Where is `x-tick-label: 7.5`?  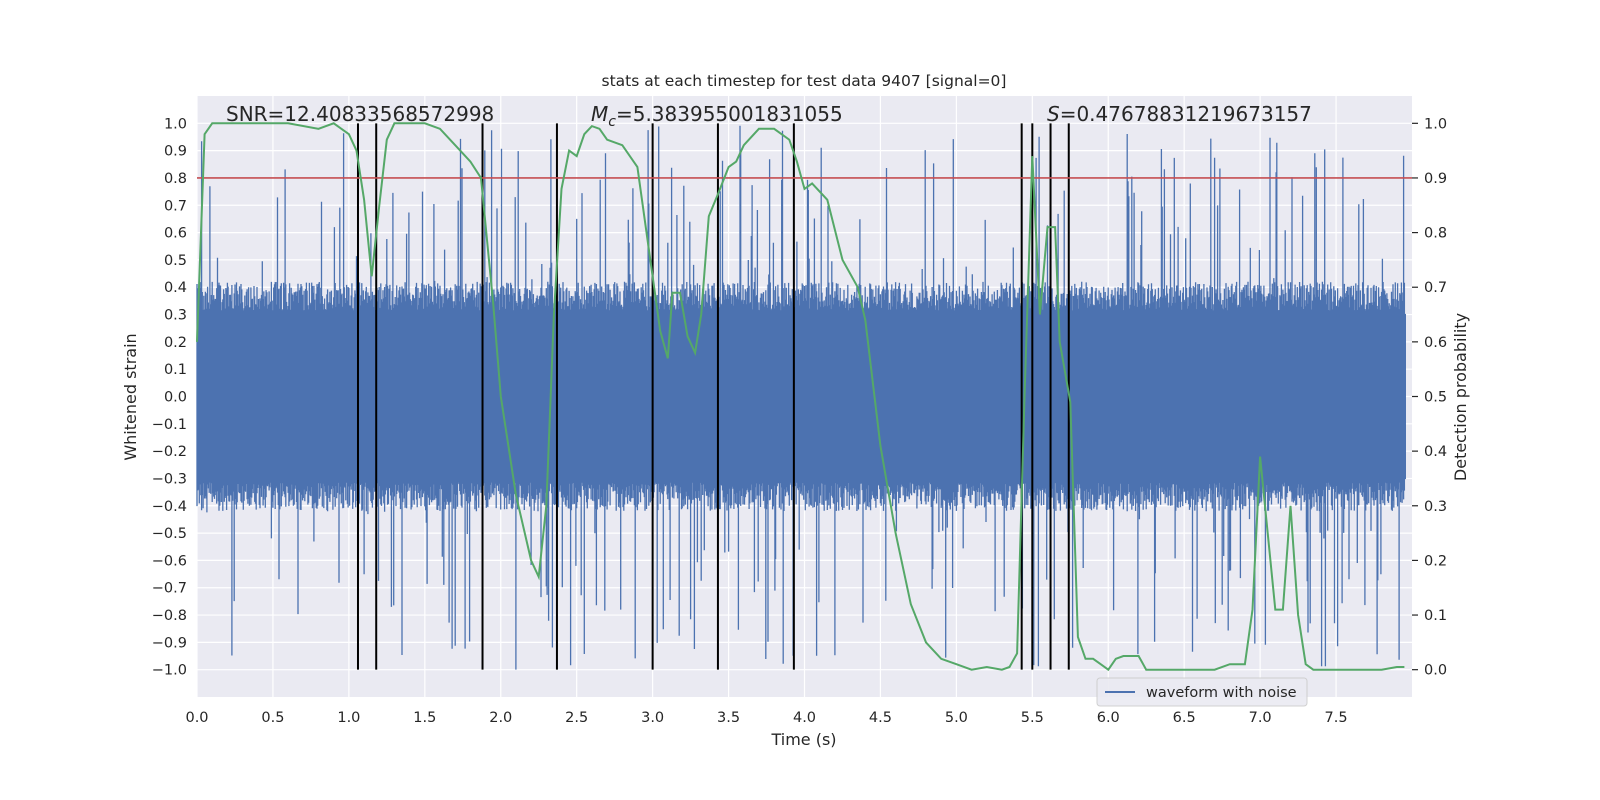
x-tick-label: 7.5 is located at coordinates (1336, 718).